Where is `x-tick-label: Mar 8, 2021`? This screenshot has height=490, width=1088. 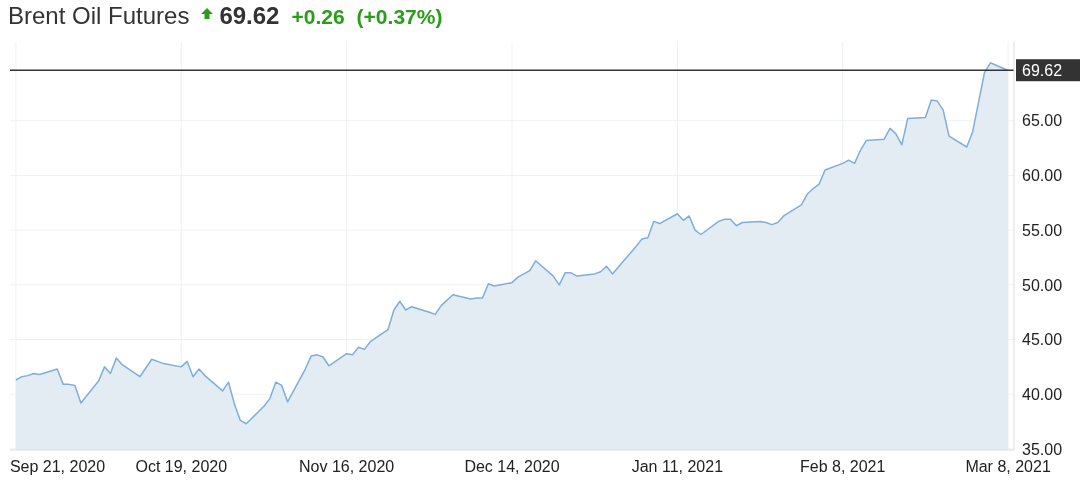
x-tick-label: Mar 8, 2021 is located at coordinates (1008, 466).